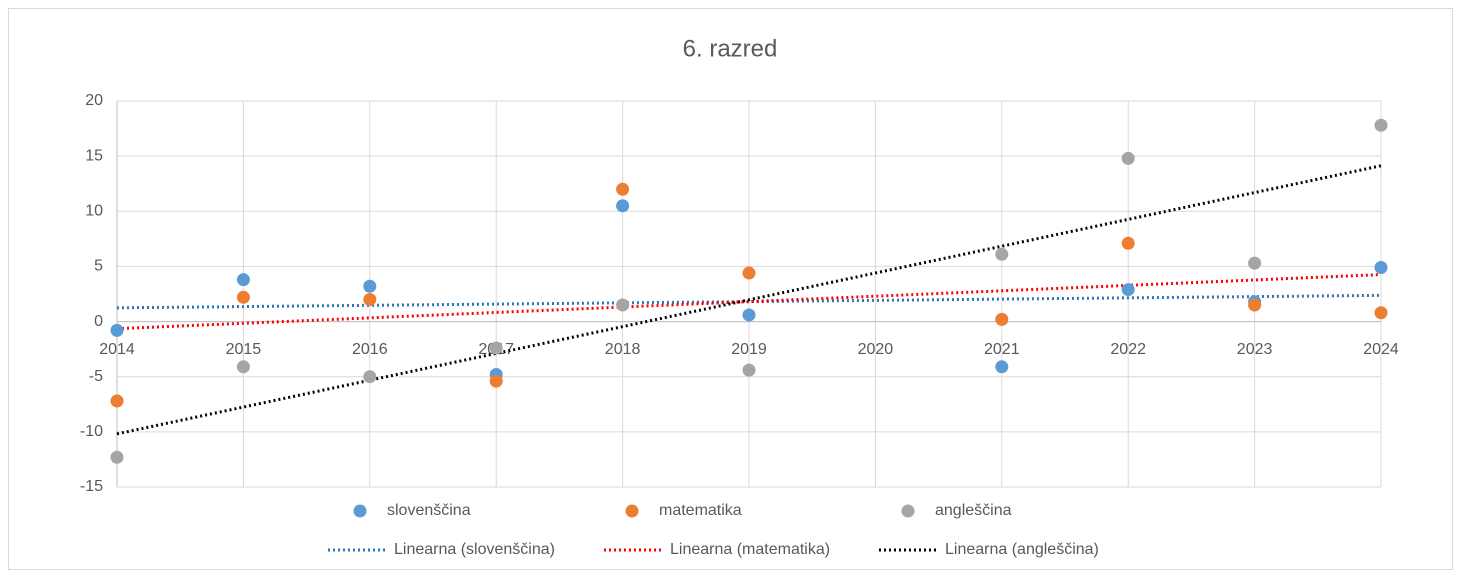 The image size is (1461, 578). I want to click on chart-title: 6. razred, so click(730, 48).